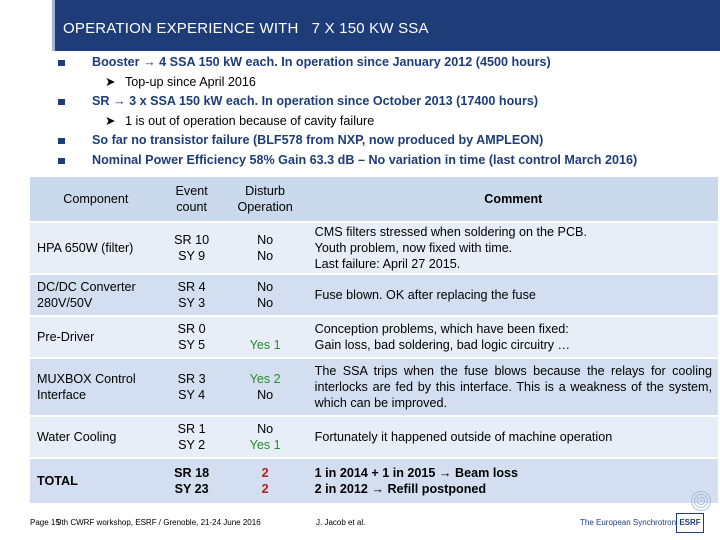  I want to click on page-number: Page 15, so click(45, 522).